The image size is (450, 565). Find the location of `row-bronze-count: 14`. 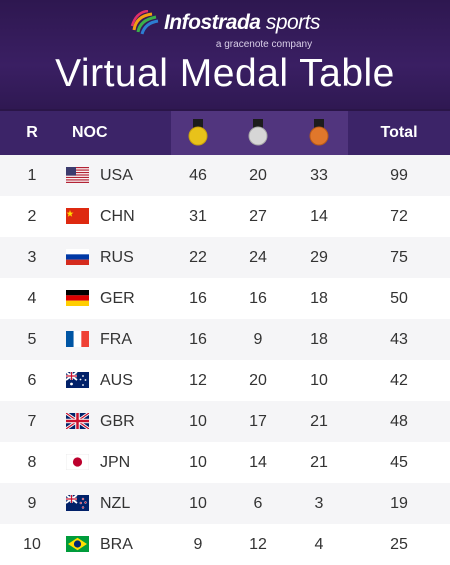

row-bronze-count: 14 is located at coordinates (319, 216).